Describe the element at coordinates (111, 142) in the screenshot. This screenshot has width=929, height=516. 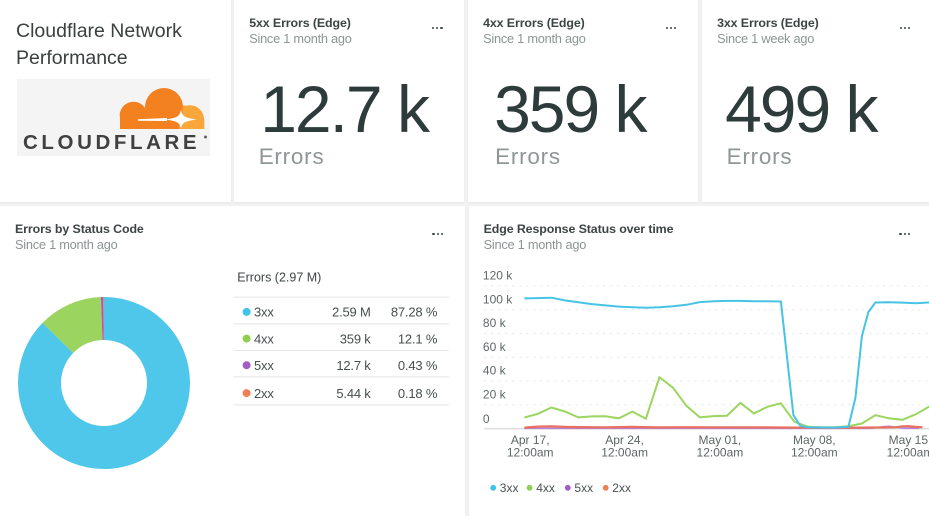
I see `svg-text: CLOUDFLARE` at that location.